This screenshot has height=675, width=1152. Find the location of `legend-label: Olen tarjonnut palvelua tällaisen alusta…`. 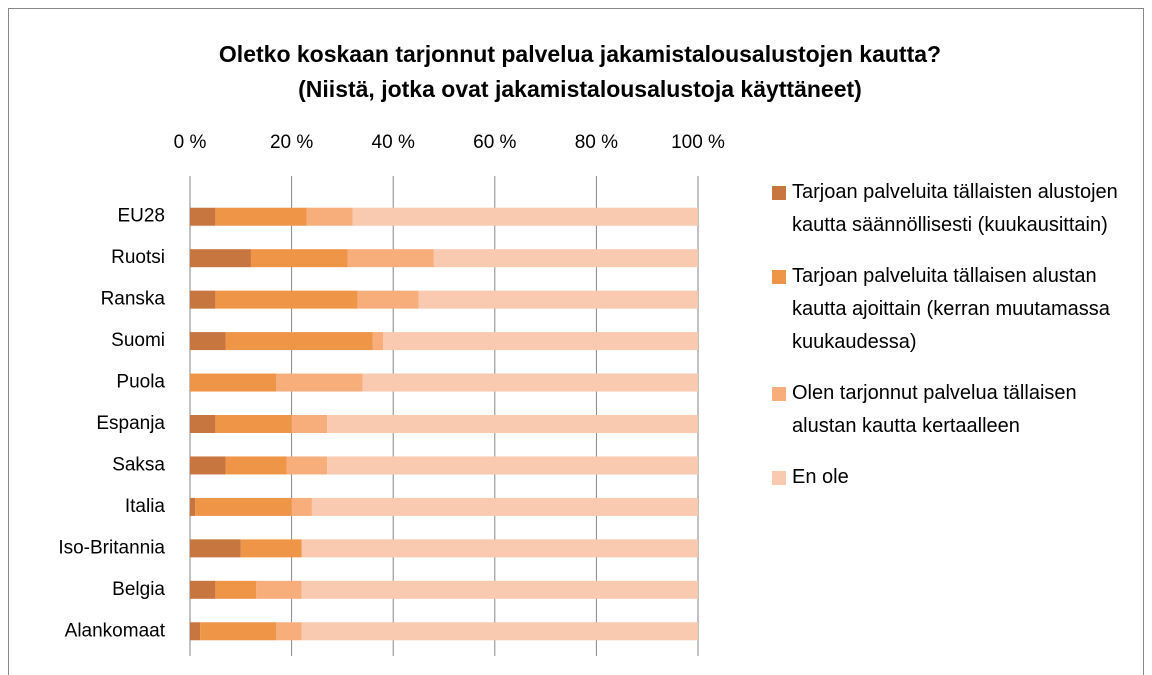

legend-label: Olen tarjonnut palvelua tällaisen alusta… is located at coordinates (934, 409).